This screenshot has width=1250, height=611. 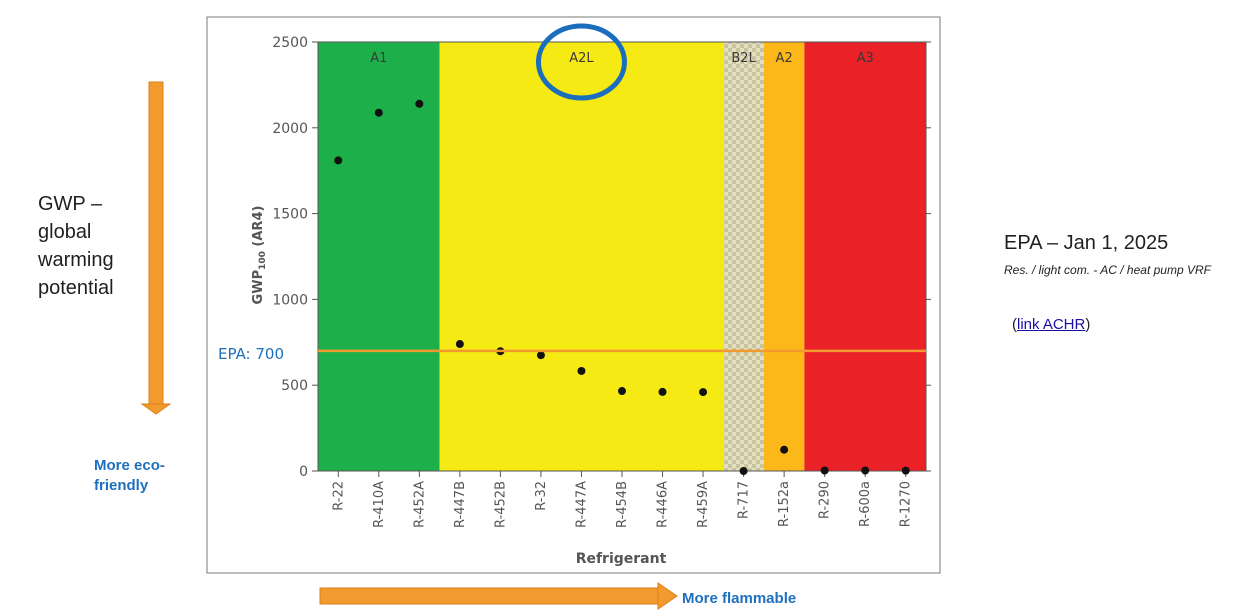 I want to click on band-a2, so click(x=784, y=256).